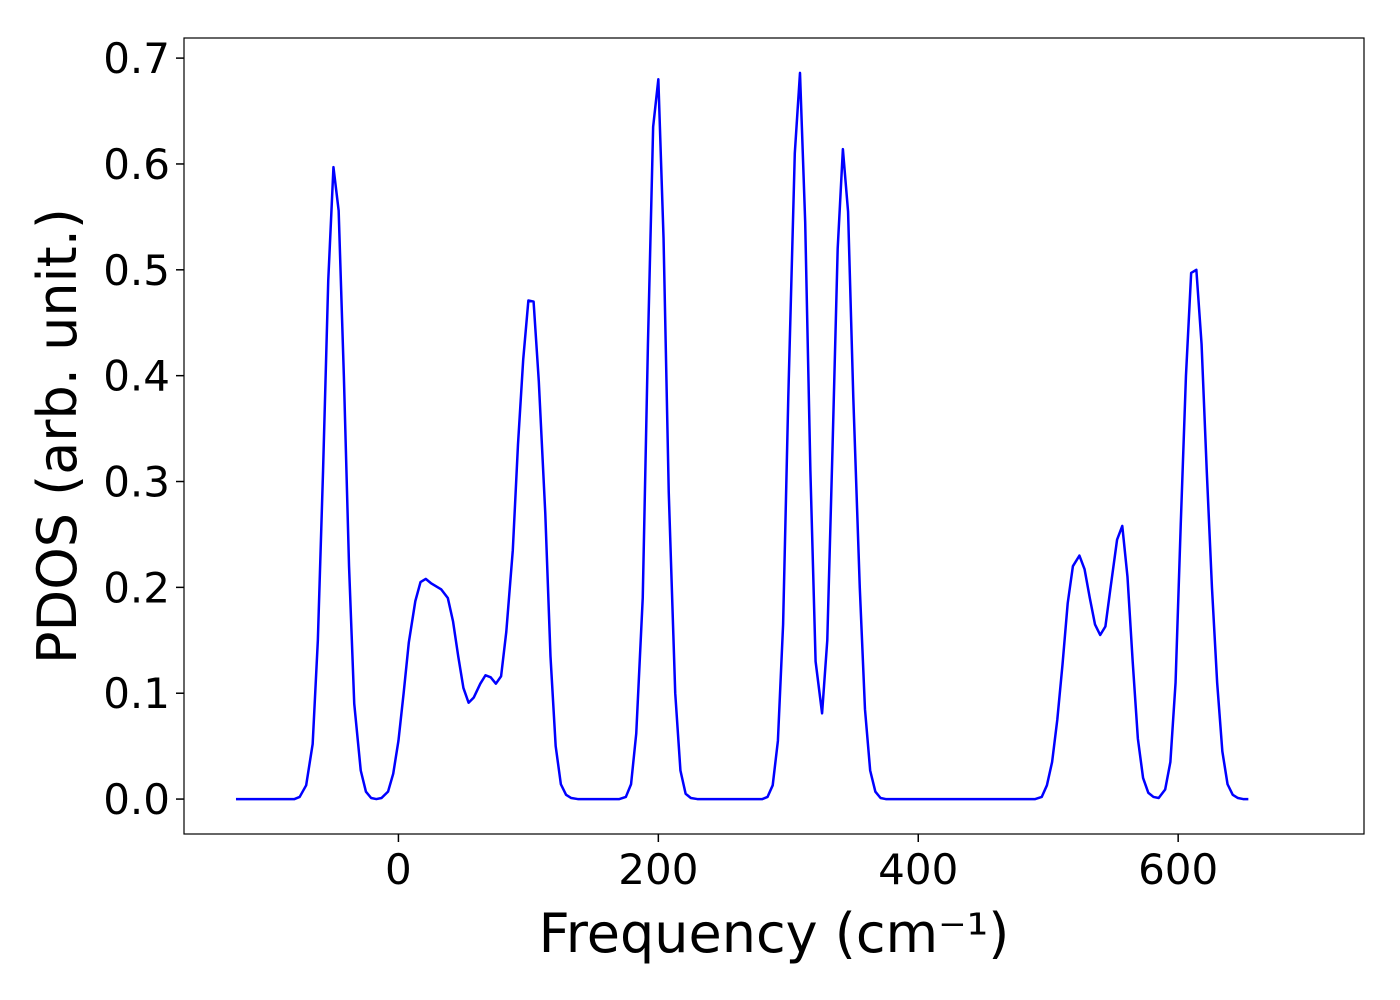  What do you see at coordinates (136, 482) in the screenshot?
I see `y-tick-label: 0.3` at bounding box center [136, 482].